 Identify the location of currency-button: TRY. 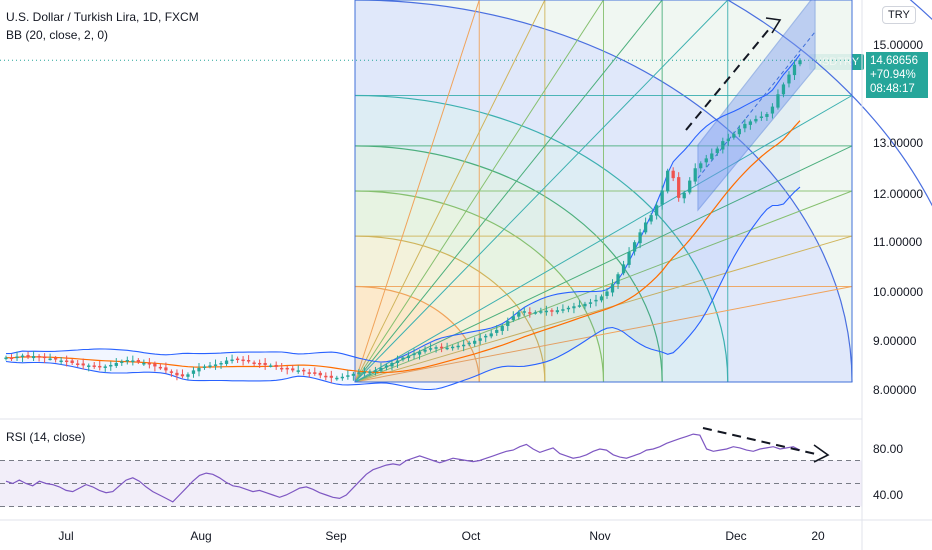
(899, 15).